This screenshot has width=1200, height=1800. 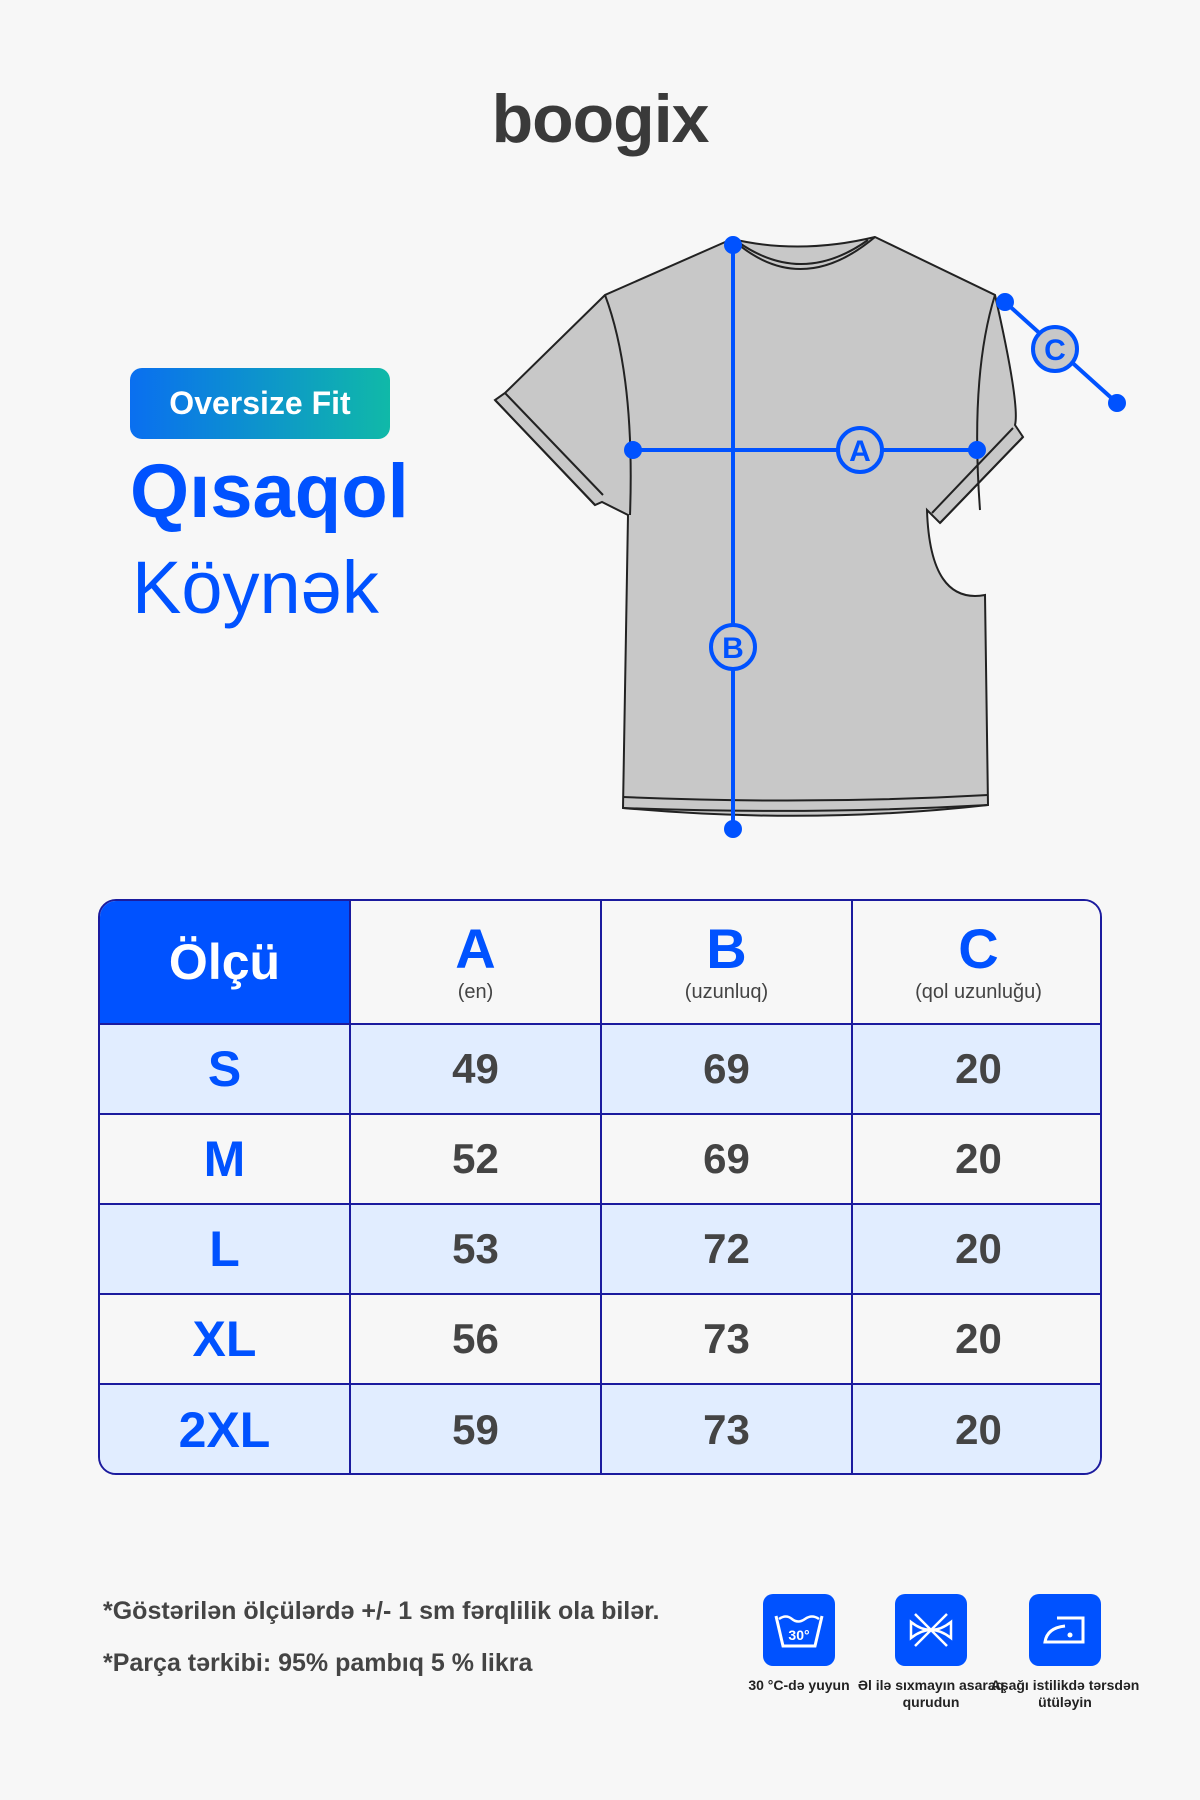 I want to click on wash-30-icon: 30°, so click(x=799, y=1630).